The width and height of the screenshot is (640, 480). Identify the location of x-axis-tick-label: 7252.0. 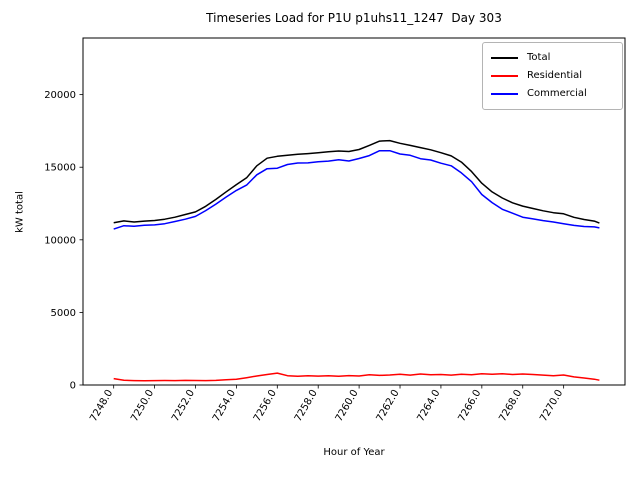
(183, 406).